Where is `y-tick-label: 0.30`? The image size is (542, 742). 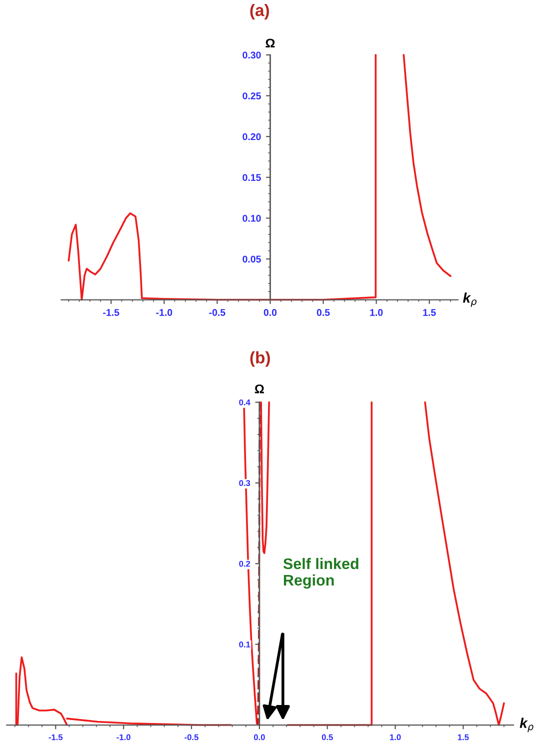 y-tick-label: 0.30 is located at coordinates (251, 55).